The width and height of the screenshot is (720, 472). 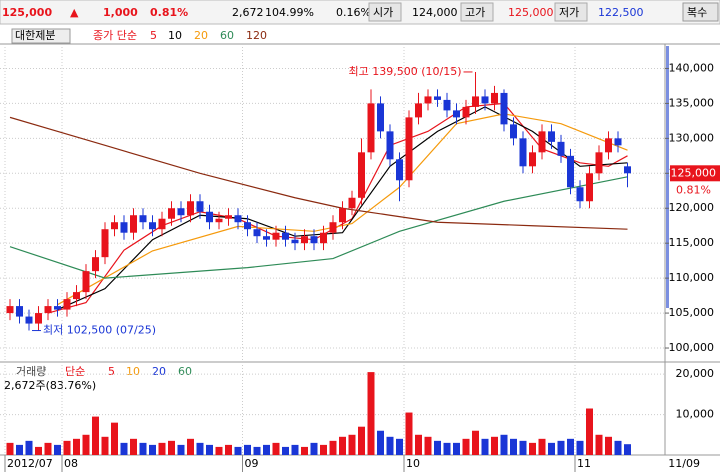 What do you see at coordinates (695, 373) in the screenshot?
I see `volume-tick-label: 20,000` at bounding box center [695, 373].